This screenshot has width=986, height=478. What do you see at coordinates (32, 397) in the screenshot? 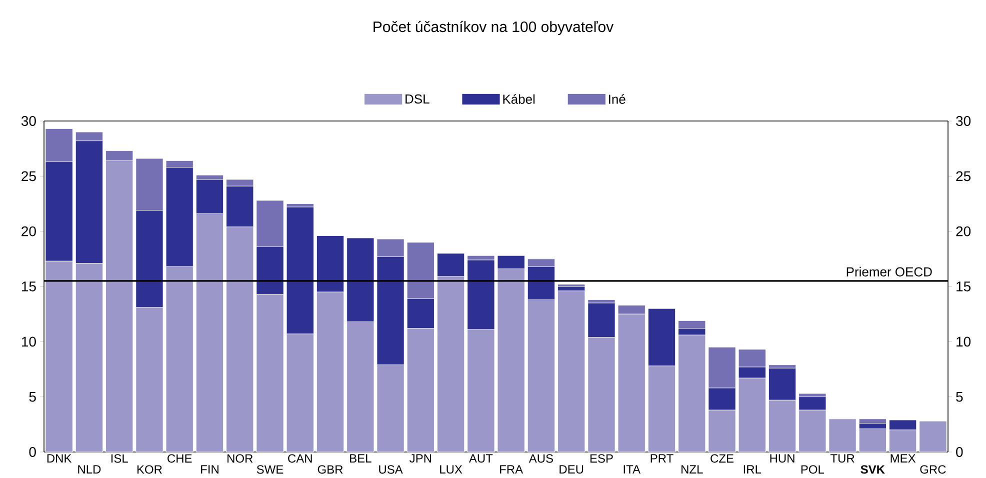
I see `y2-tick-label: 5` at bounding box center [32, 397].